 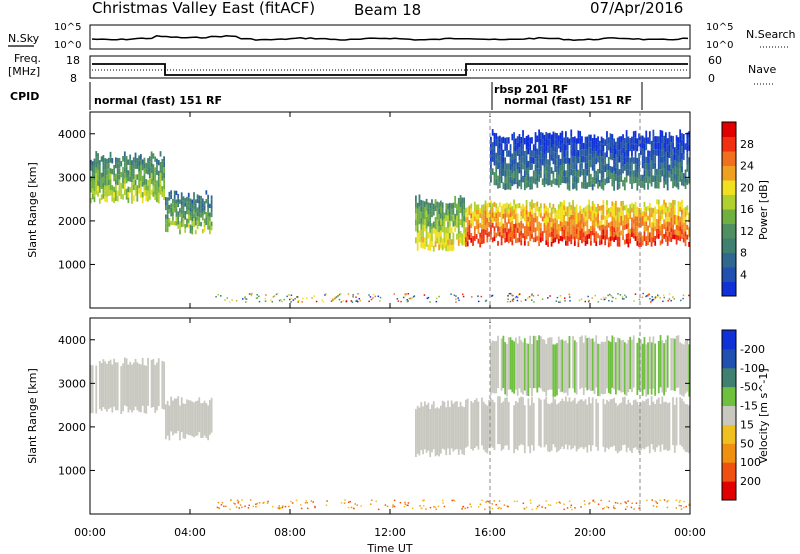 What do you see at coordinates (568, 100) in the screenshot?
I see `cpid-segment-3: normal (fast) 151 RF` at bounding box center [568, 100].